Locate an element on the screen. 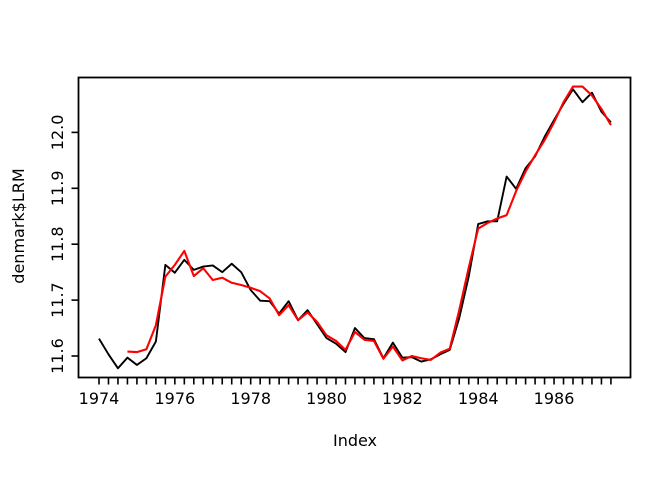 This screenshot has height=484, width=672. x-axis-title: Index is located at coordinates (355, 440).